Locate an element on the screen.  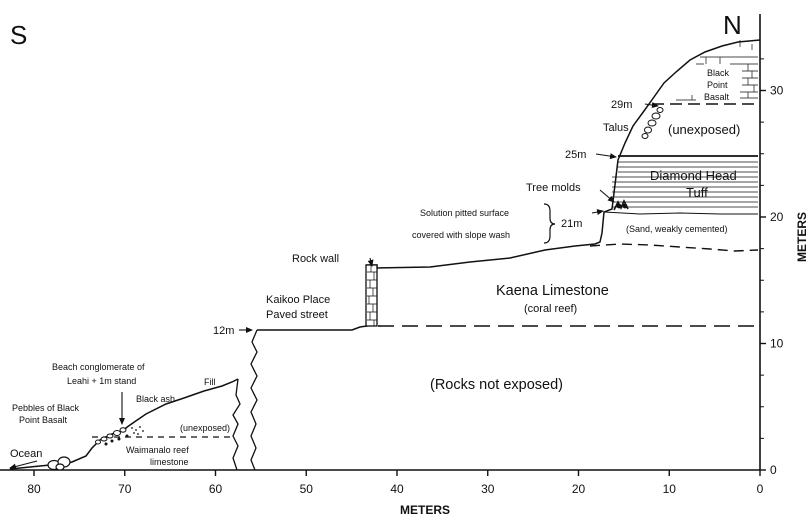
x-tick-label: 80 is located at coordinates (34, 489).